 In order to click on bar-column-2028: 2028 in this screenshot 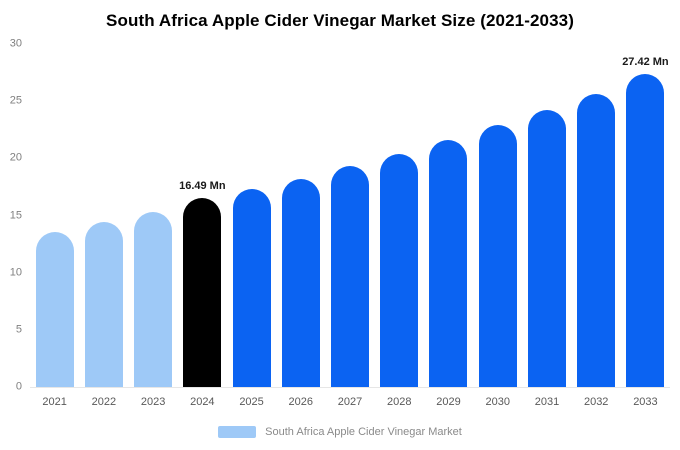, I will do `click(399, 226)`.